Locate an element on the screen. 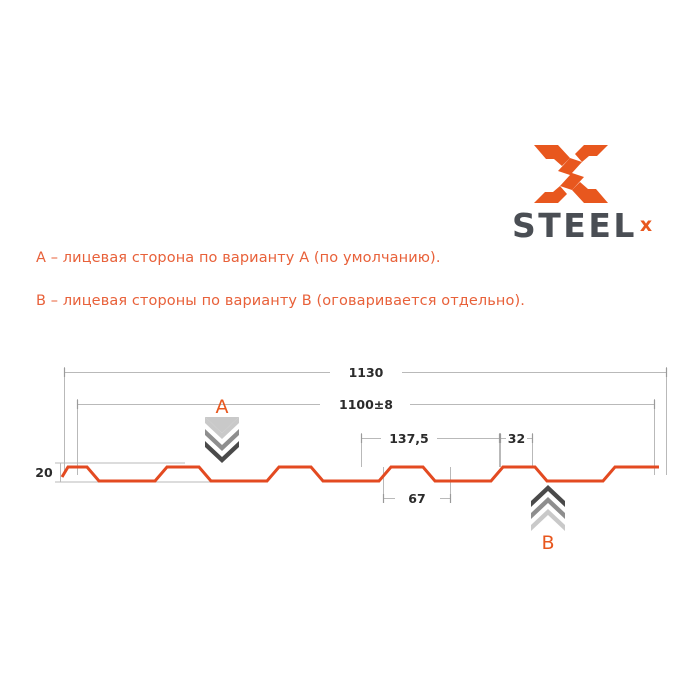 The height and width of the screenshot is (700, 700). dimension-label-effective-width: 1100±8 is located at coordinates (366, 404).